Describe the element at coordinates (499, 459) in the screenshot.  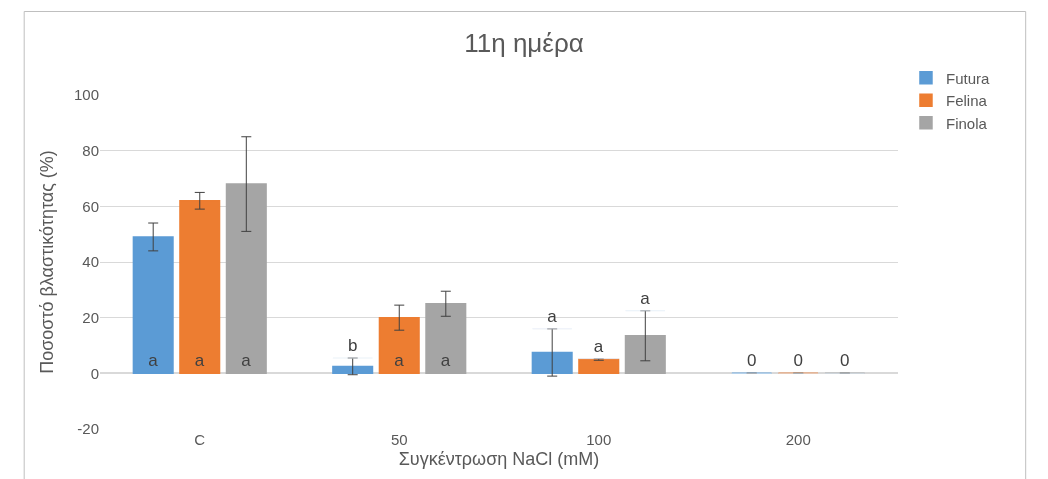
I see `x-axis-title: Συγκέντρωση NaCl (mM)` at that location.